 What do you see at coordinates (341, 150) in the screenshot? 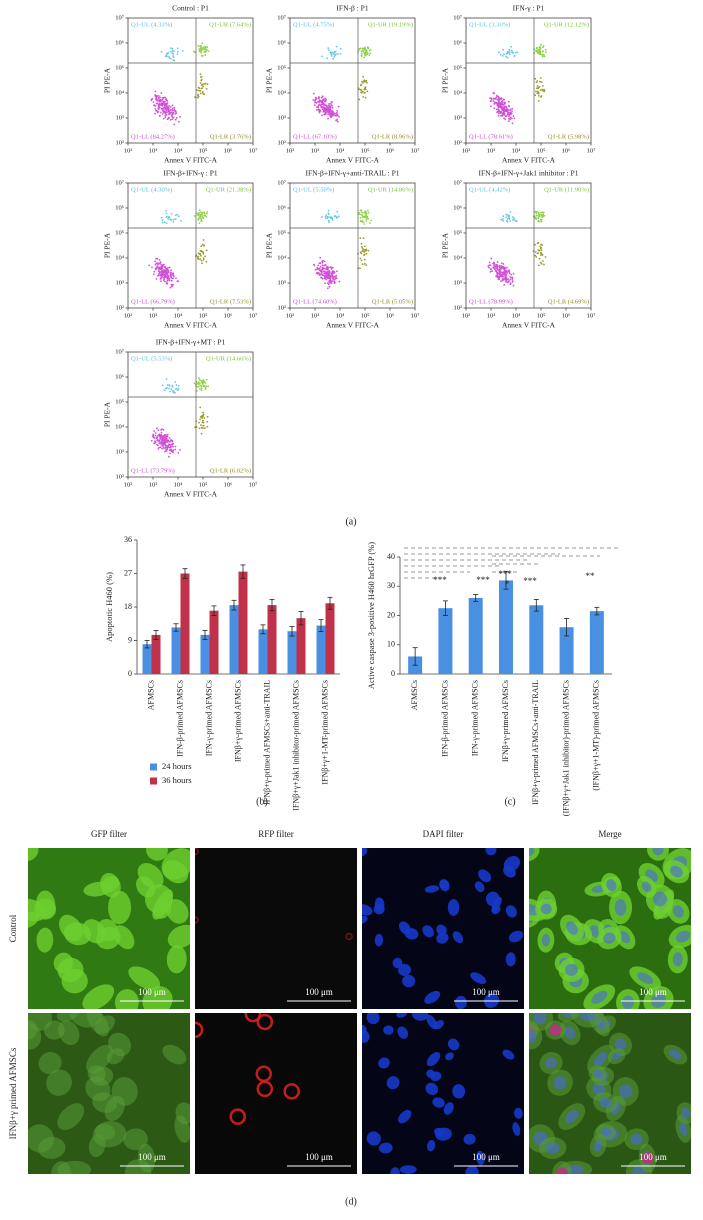
I see `x-tick-label: 10⁴` at bounding box center [341, 150].